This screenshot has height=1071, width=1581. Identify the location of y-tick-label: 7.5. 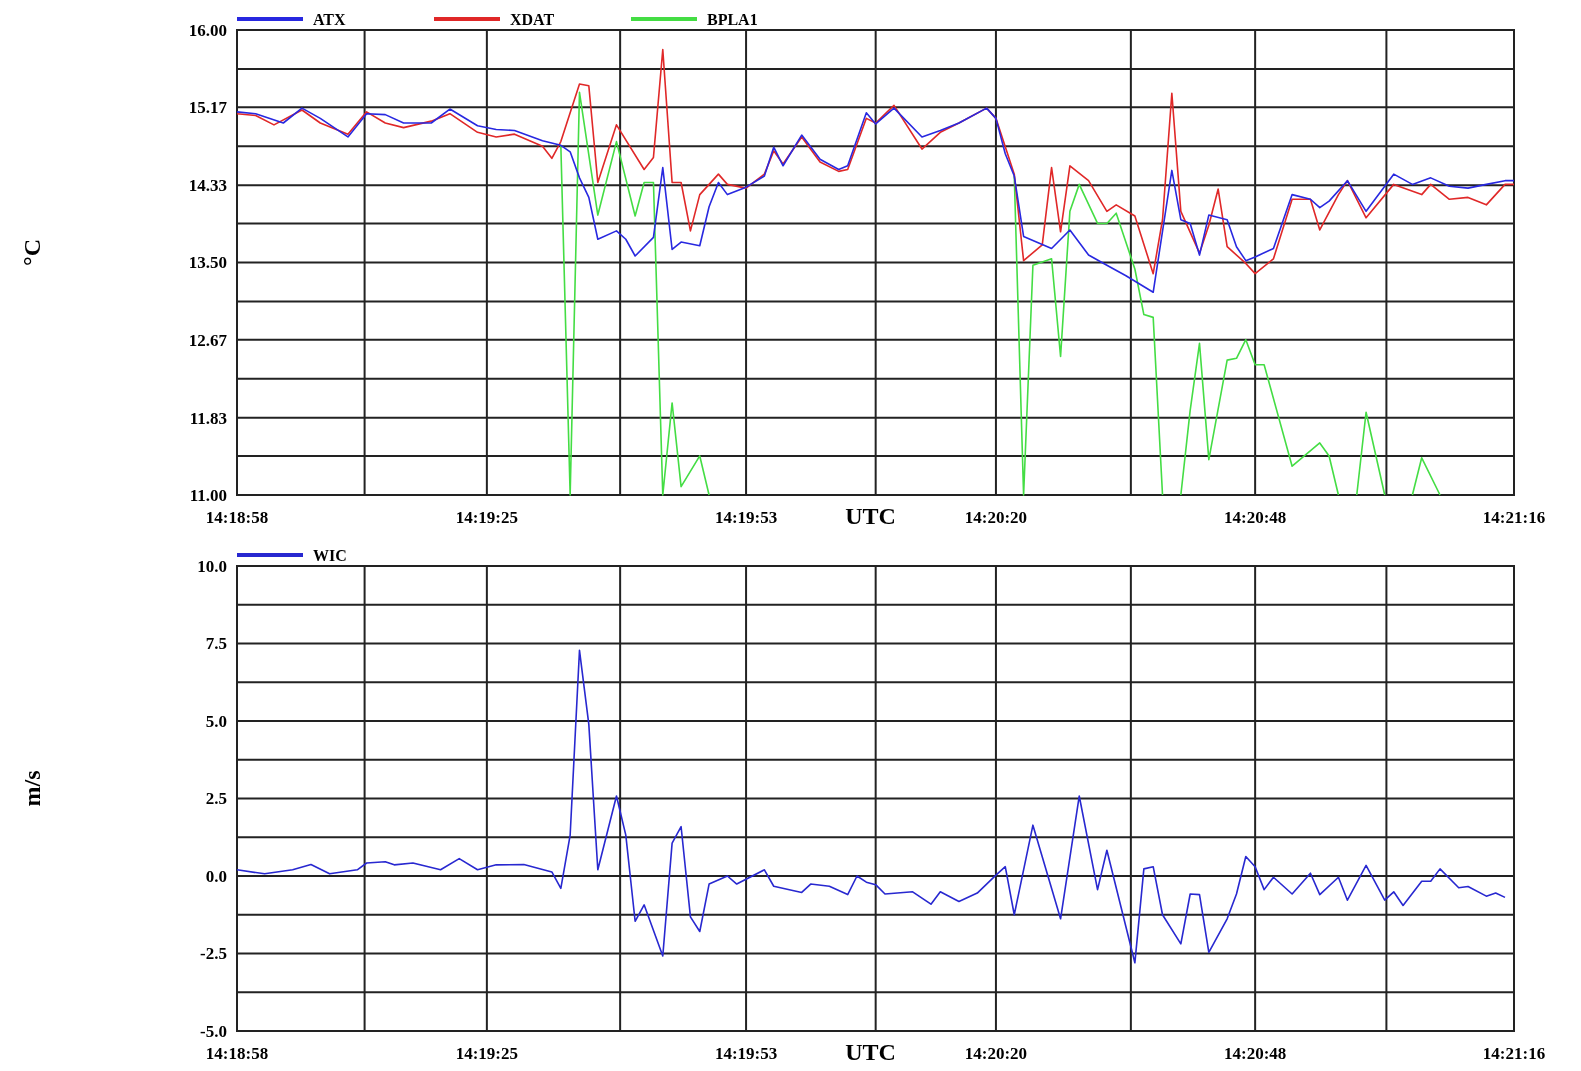
(216, 644).